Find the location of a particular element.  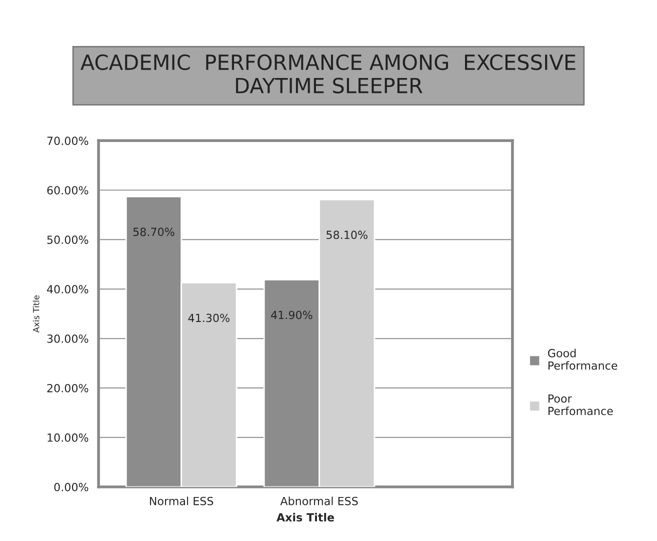

chart-title: ACADEMIC PERFORMANCE AMONG EXCESSIVE DAYTIME SLEEPER is located at coordinates (328, 74).